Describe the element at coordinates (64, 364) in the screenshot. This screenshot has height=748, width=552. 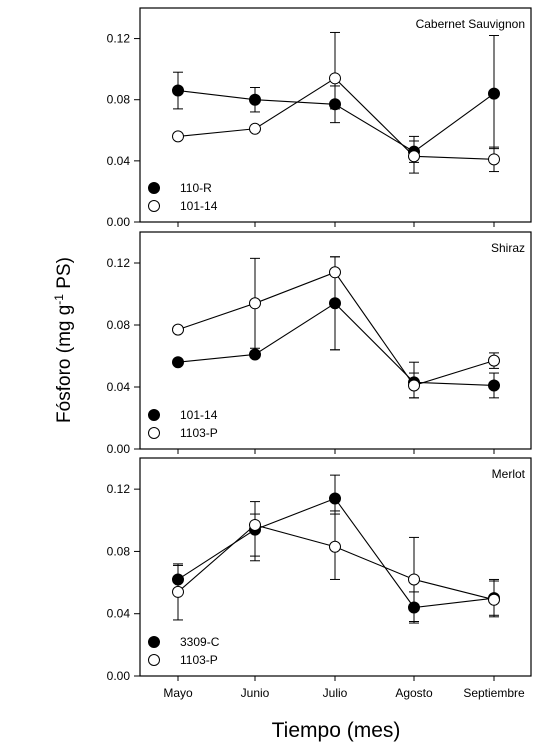
I see `y-axis-label-main: Fósforo (mg g` at that location.